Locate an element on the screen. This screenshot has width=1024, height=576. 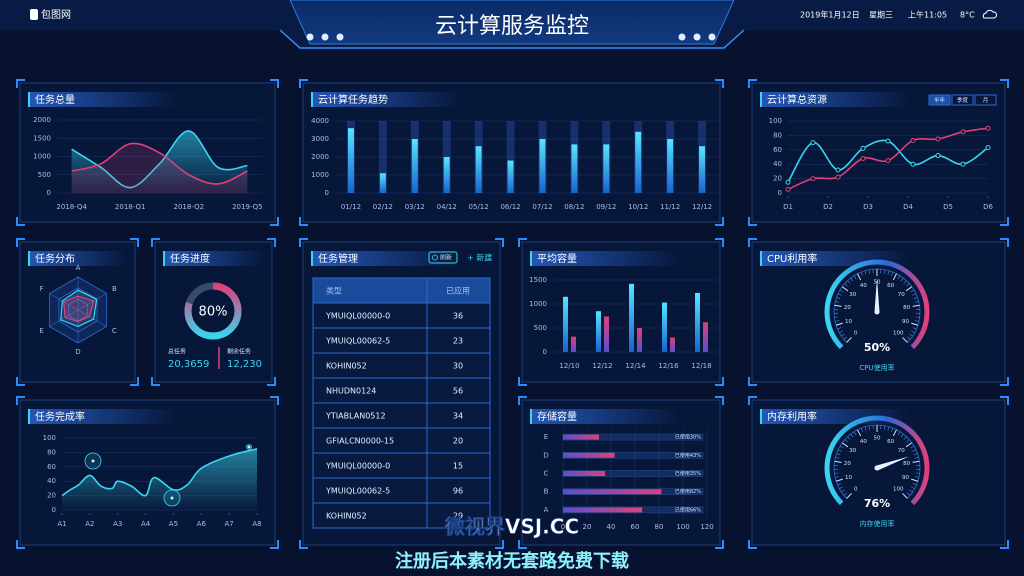
refresh-label: 刷新 is located at coordinates (446, 258).